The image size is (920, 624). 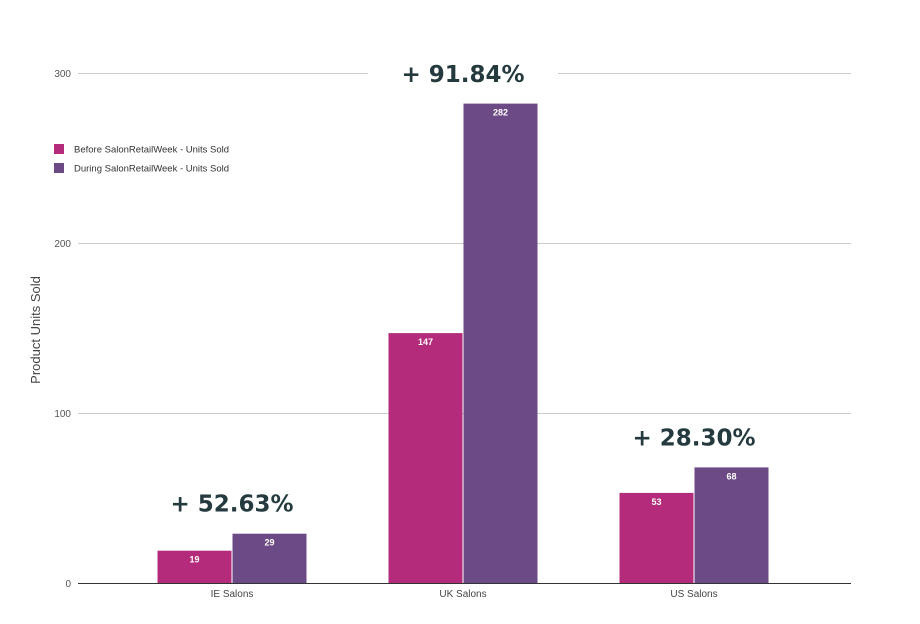 I want to click on data-label: 29, so click(x=269, y=543).